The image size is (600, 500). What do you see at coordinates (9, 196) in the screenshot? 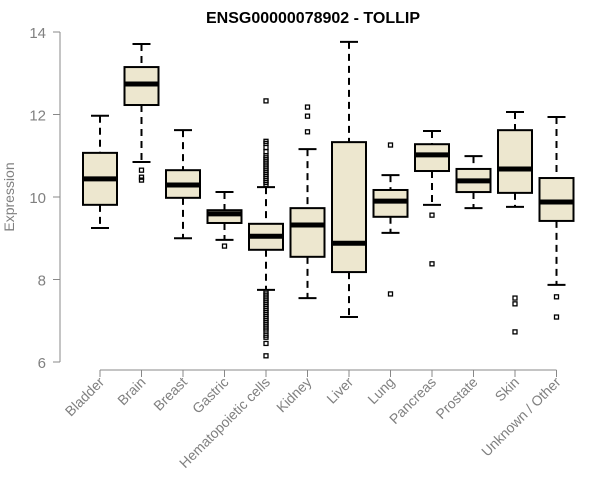
I see `y-axis-label: Expression` at bounding box center [9, 196].